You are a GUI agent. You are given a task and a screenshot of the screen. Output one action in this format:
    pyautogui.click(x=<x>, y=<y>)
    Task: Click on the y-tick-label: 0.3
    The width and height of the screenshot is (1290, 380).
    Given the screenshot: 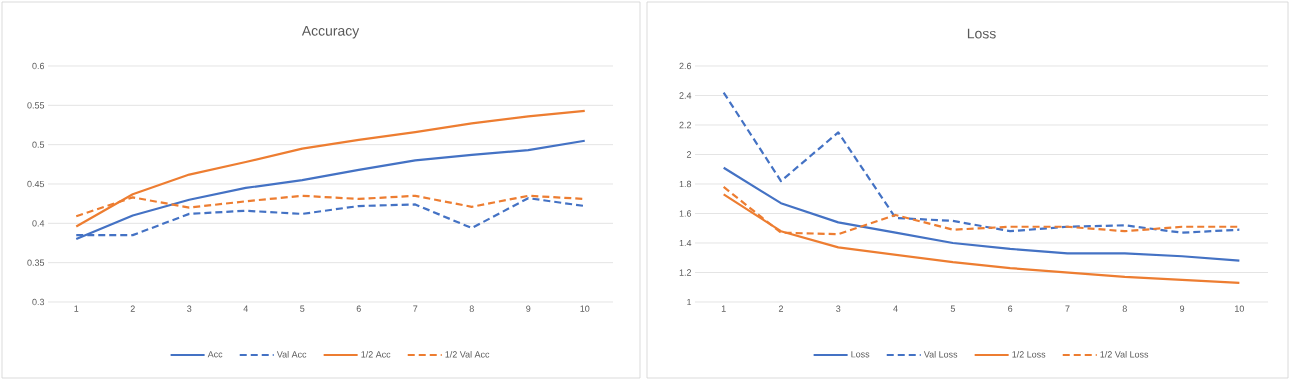 What is the action you would take?
    pyautogui.click(x=38, y=302)
    